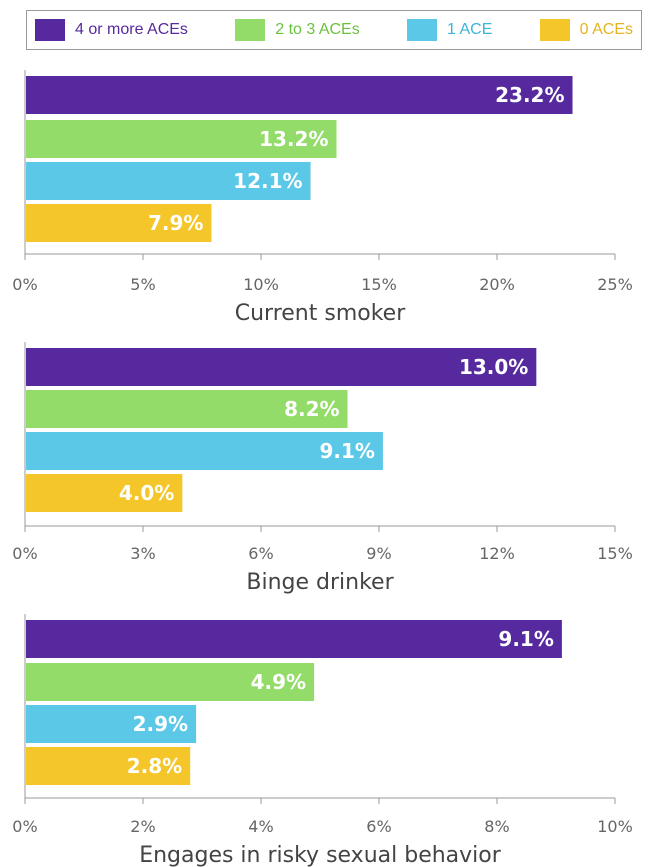 This screenshot has width=651, height=867. What do you see at coordinates (320, 855) in the screenshot?
I see `x-axis-title: Engages in risky sexual behavior` at bounding box center [320, 855].